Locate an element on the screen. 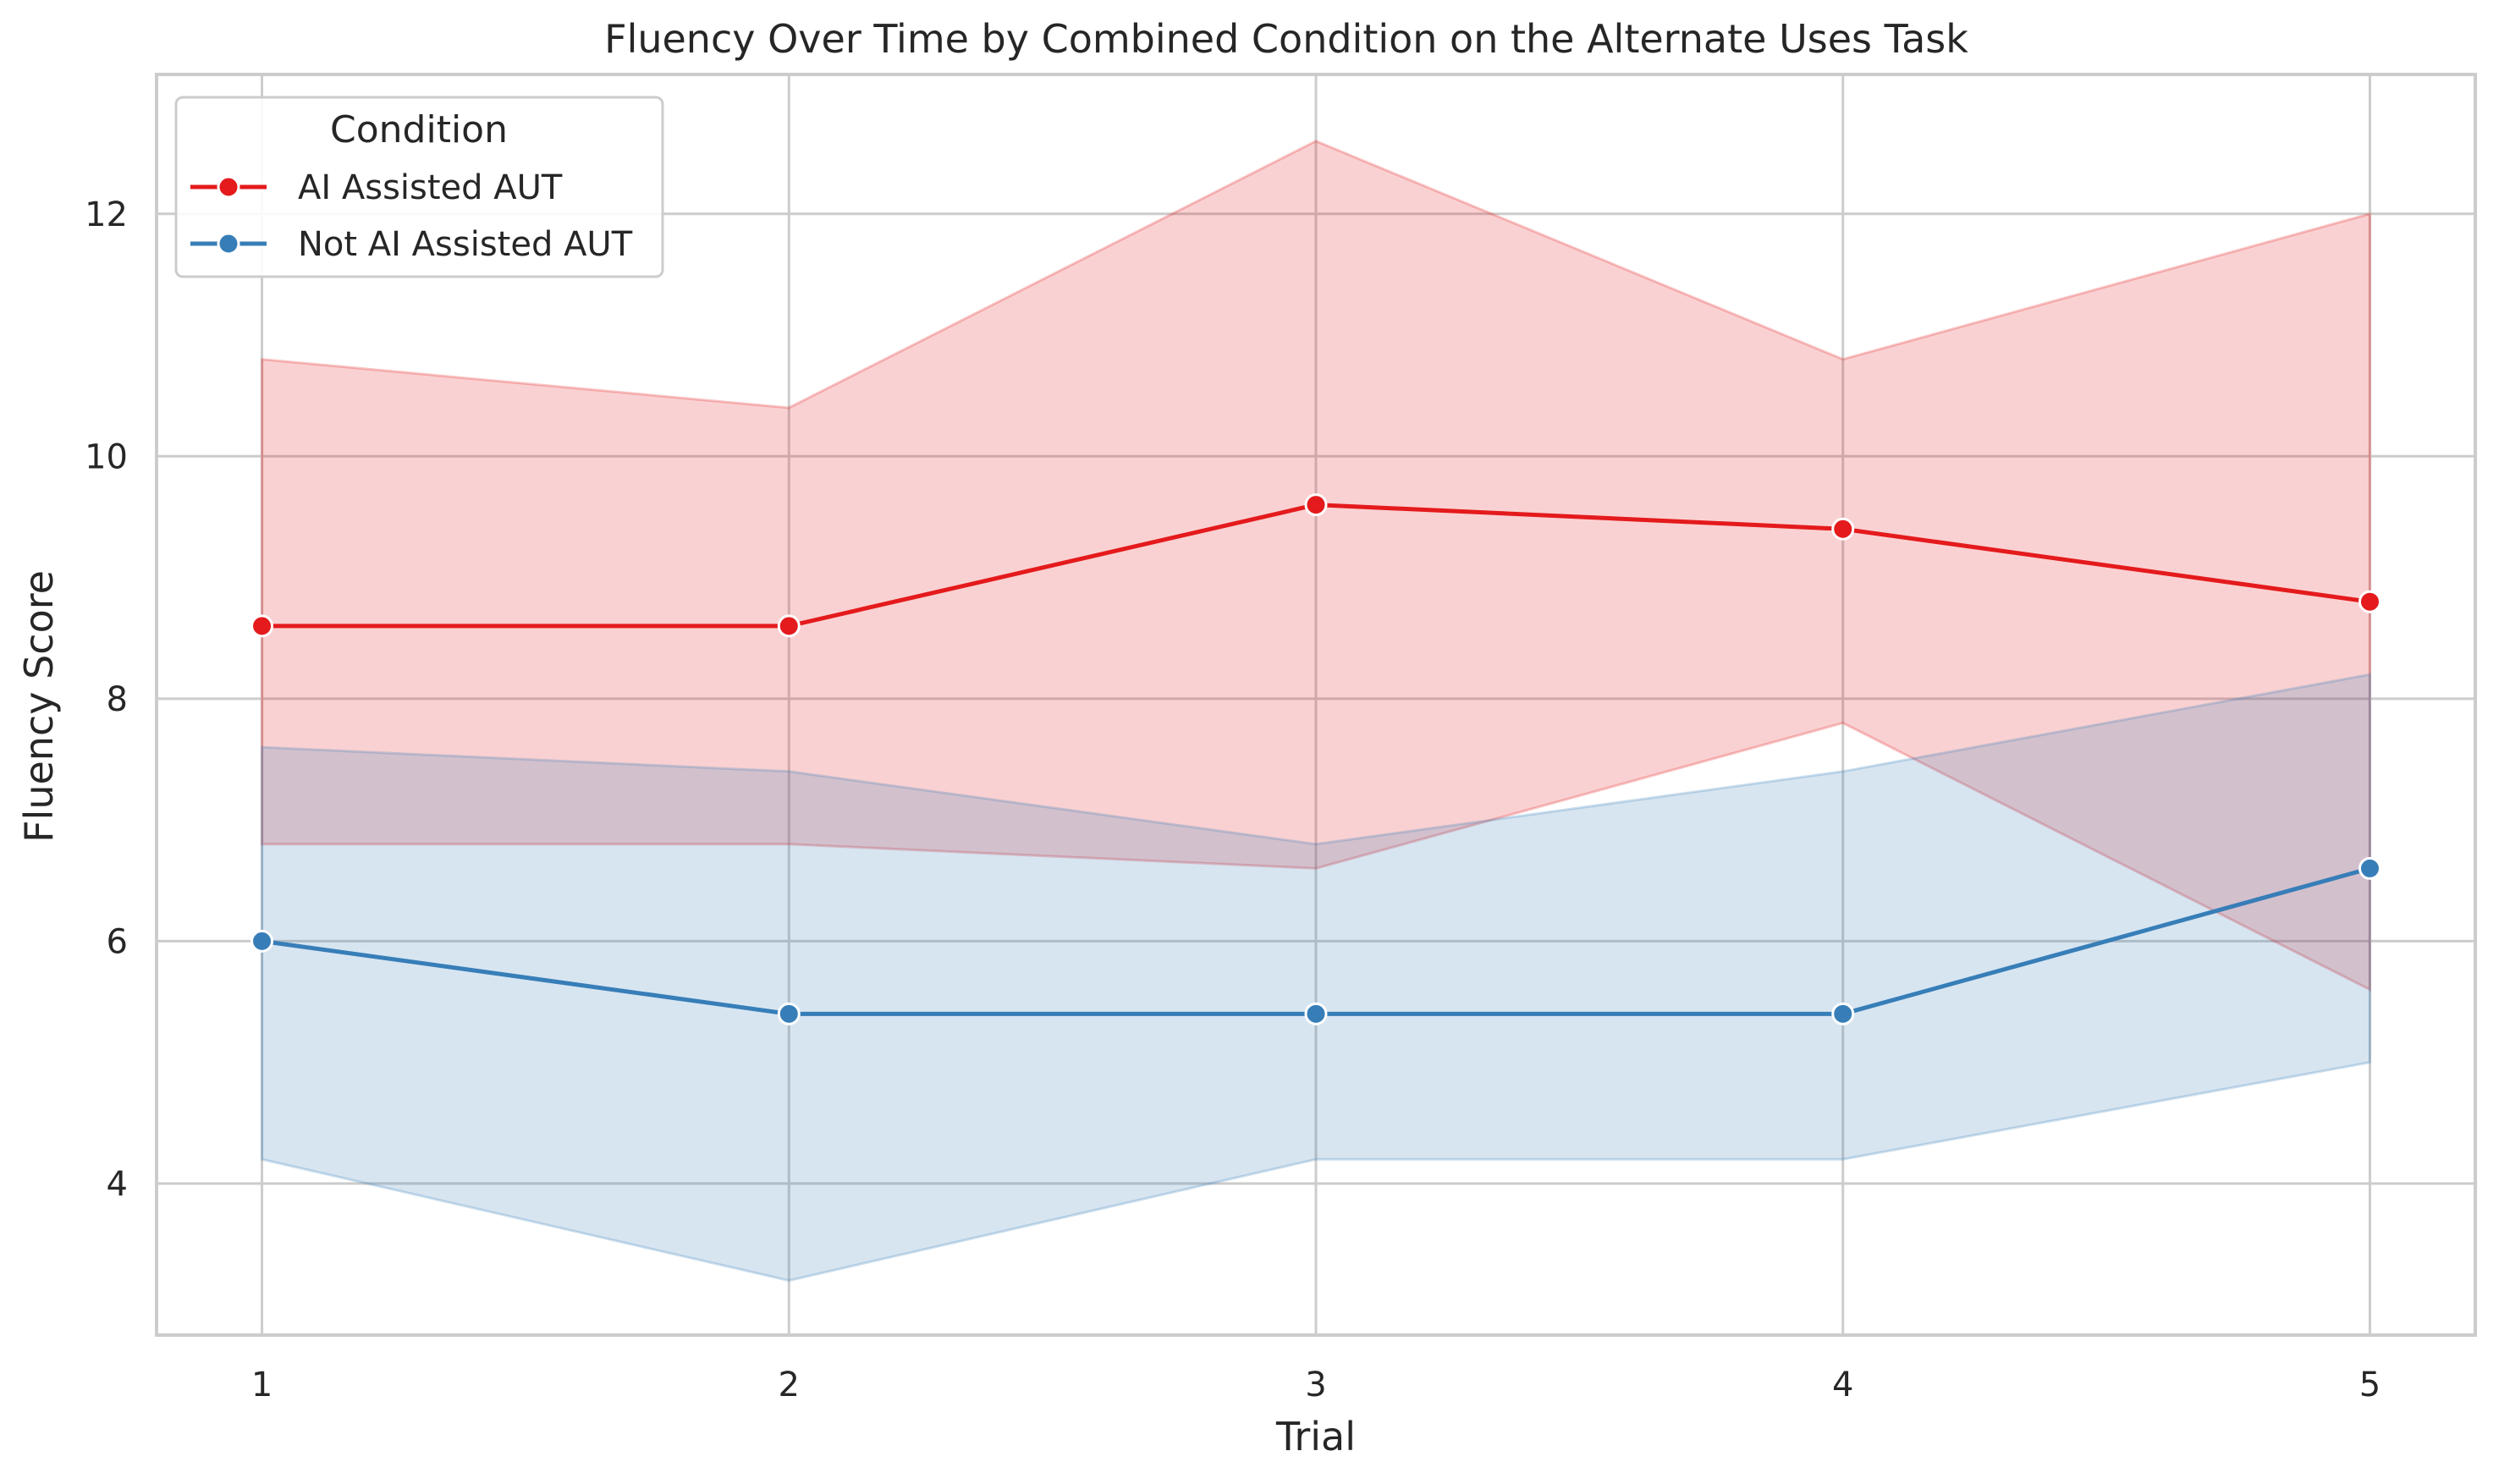 The image size is (2499, 1484). x-tick-label: 4 is located at coordinates (1843, 1385).